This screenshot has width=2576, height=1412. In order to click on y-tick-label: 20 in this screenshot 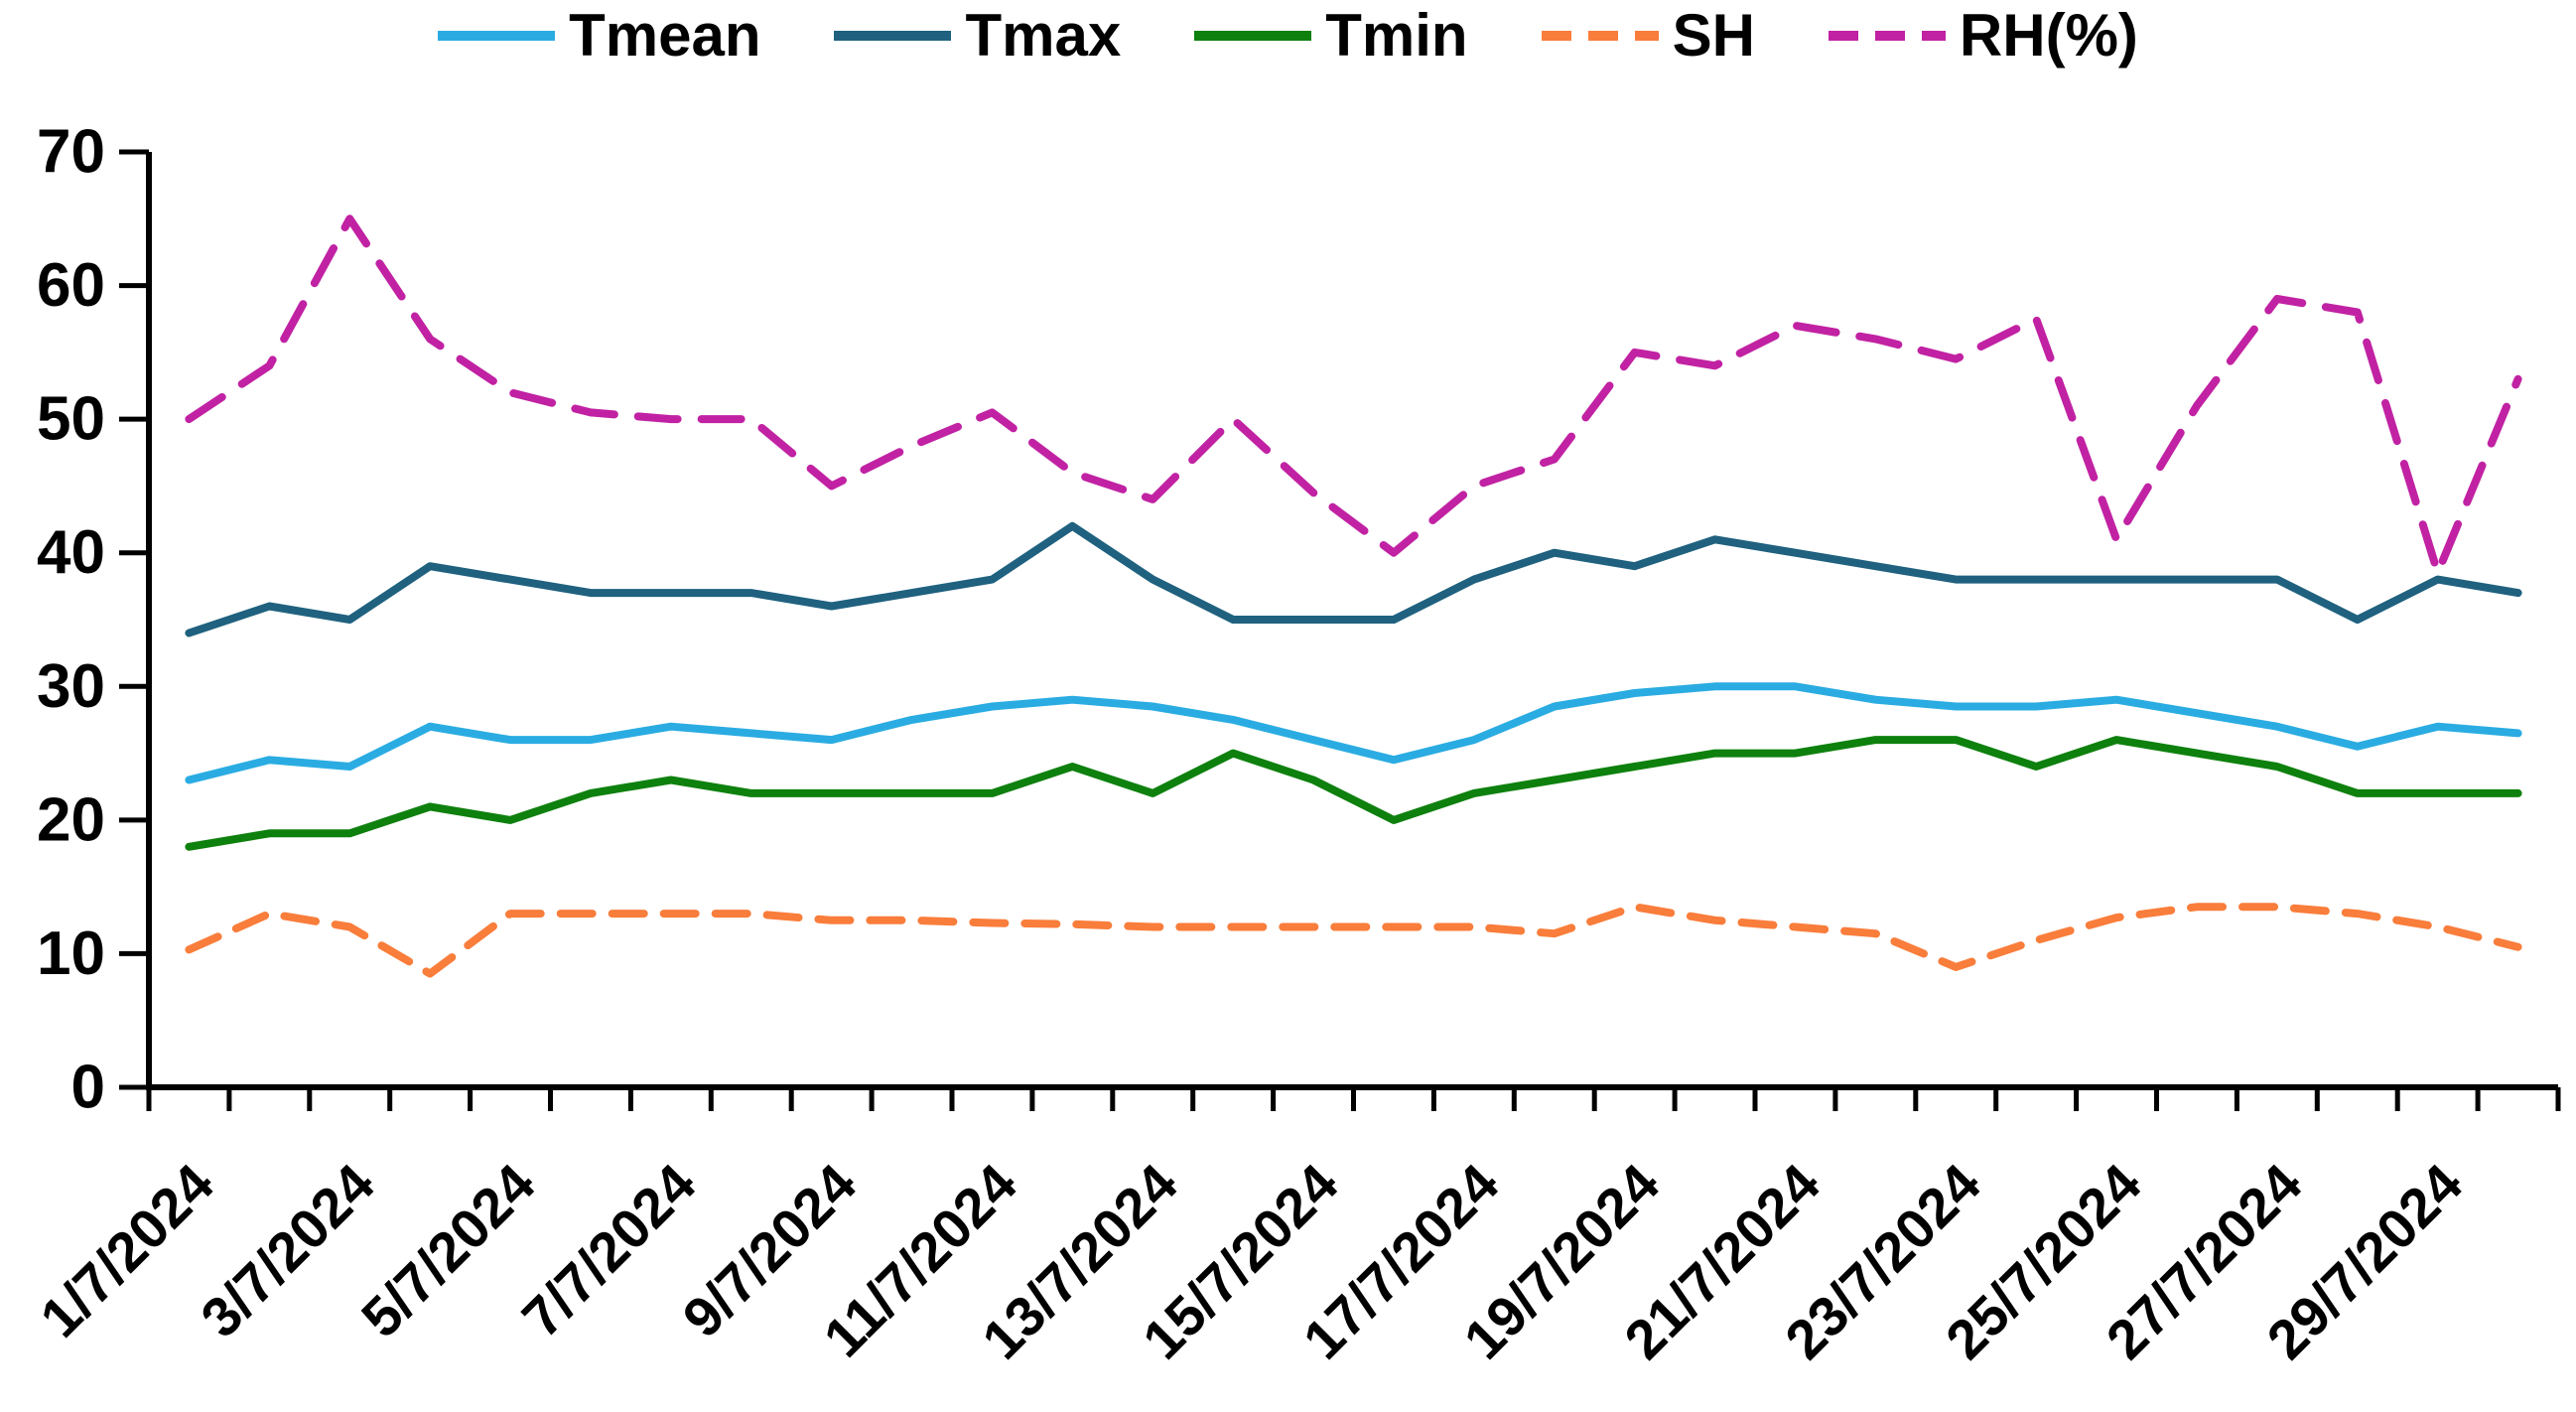, I will do `click(71, 819)`.